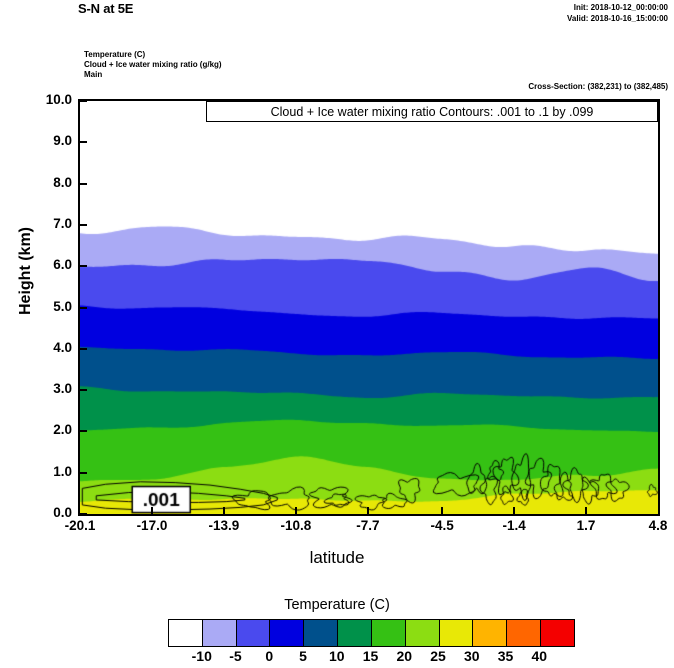 This screenshot has height=668, width=674. I want to click on colorbar-tick-label: 40, so click(539, 656).